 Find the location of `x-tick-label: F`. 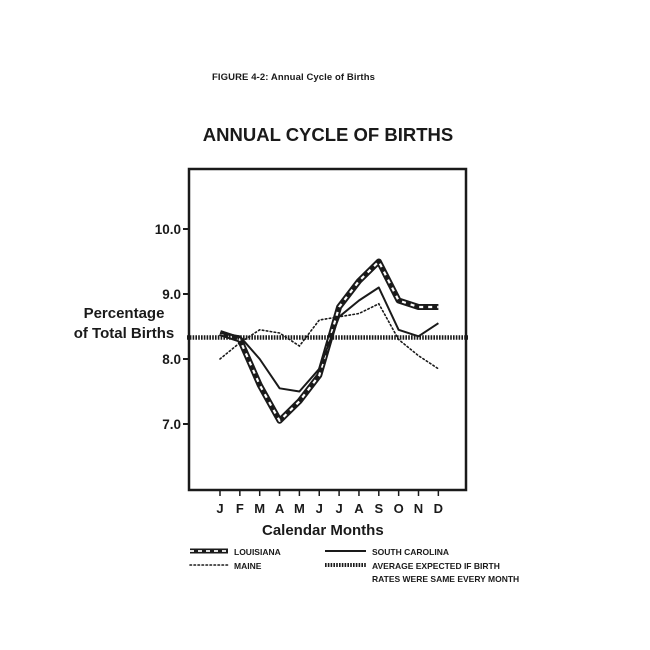

x-tick-label: F is located at coordinates (240, 508).